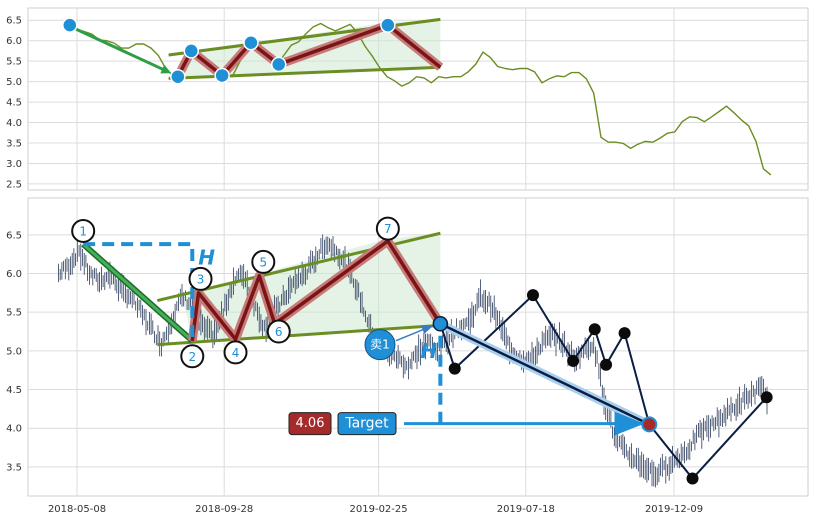 The height and width of the screenshot is (520, 816). What do you see at coordinates (14, 467) in the screenshot?
I see `bottom-y-tick-label-0: 3.5` at bounding box center [14, 467].